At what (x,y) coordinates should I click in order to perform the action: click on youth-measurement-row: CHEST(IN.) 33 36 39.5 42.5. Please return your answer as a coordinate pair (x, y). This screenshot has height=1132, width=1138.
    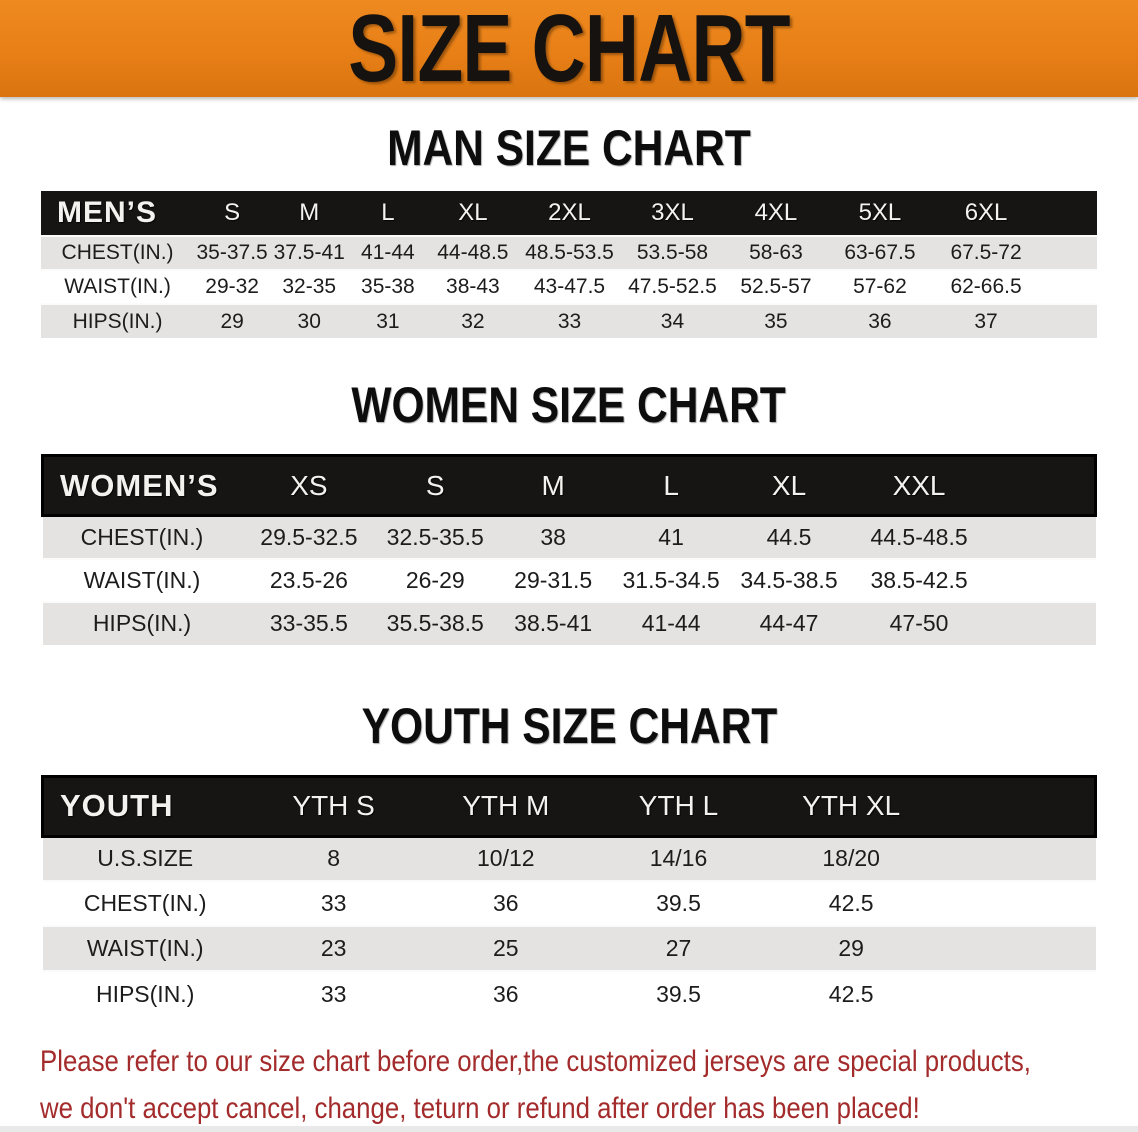
    Looking at the image, I should click on (569, 903).